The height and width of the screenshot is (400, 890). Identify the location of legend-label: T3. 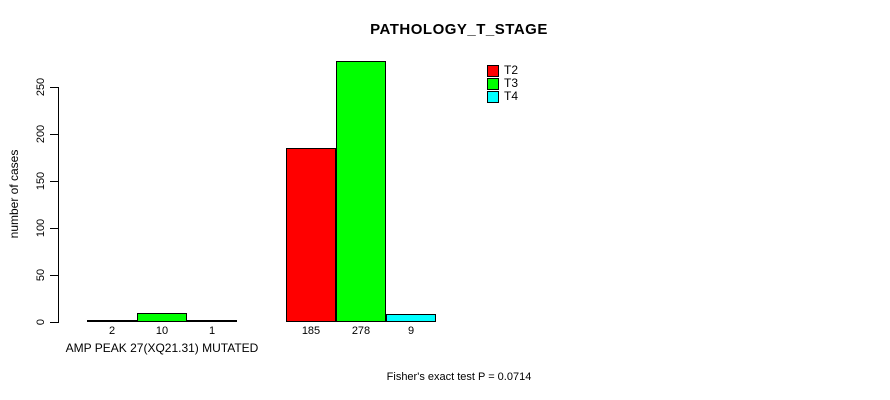
(511, 83).